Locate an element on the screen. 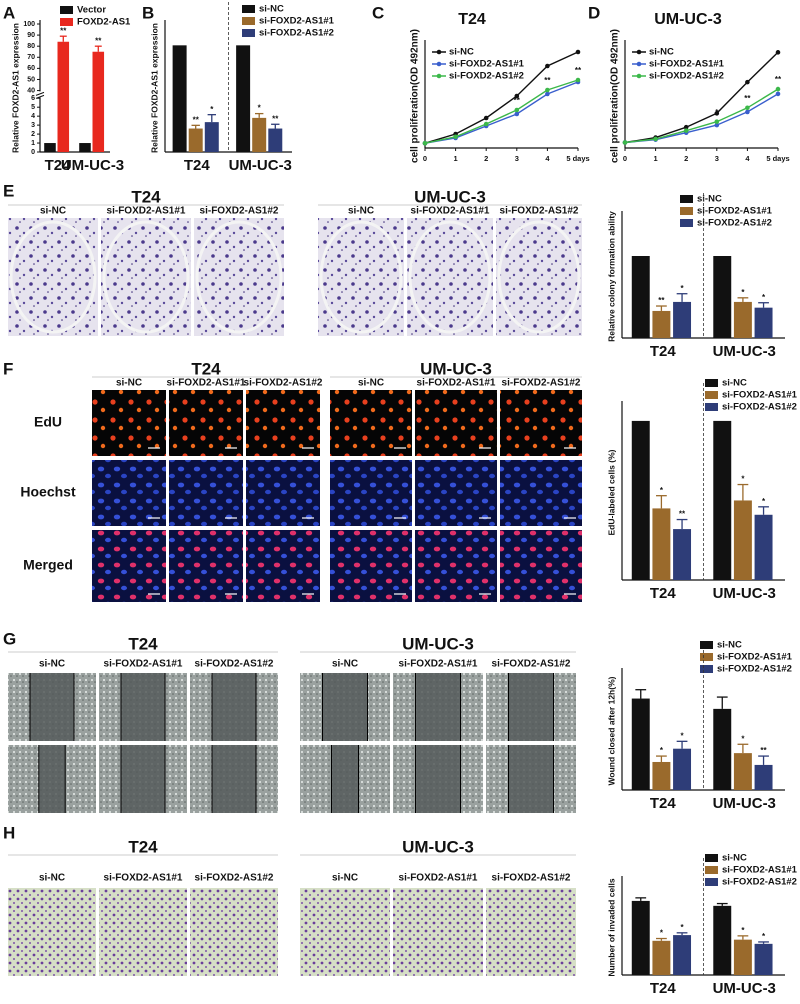 This screenshot has width=800, height=1004. y-tick-label: 70 is located at coordinates (31, 57).